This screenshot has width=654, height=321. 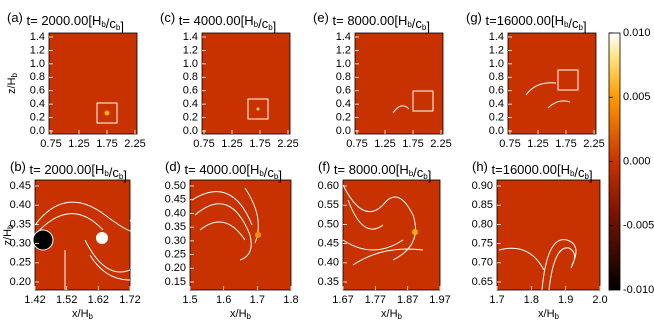 I want to click on x-tick-label: 1.62, so click(x=98, y=300).